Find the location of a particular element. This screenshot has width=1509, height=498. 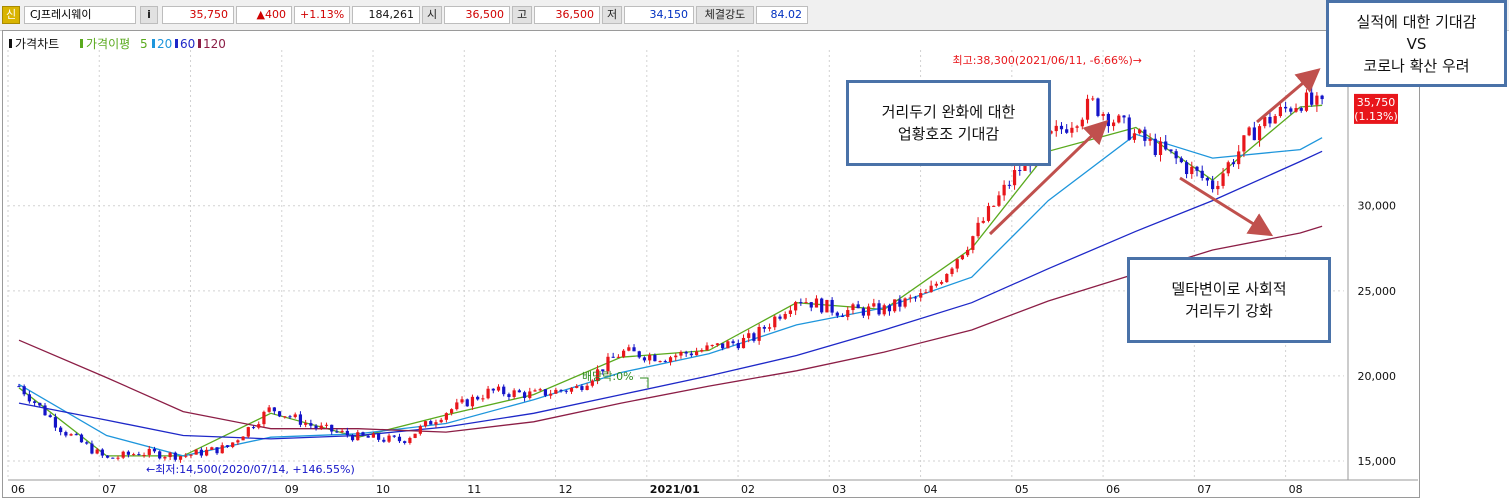

new-badge: 신 is located at coordinates (11, 15).